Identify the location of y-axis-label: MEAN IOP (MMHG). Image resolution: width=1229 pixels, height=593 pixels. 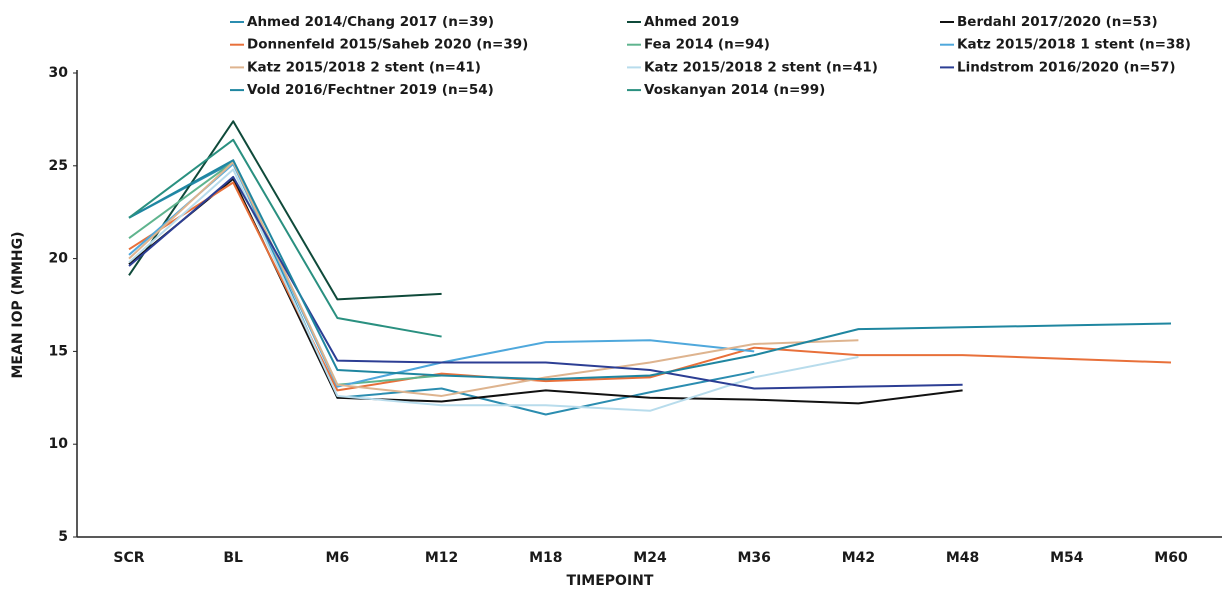
(18, 304).